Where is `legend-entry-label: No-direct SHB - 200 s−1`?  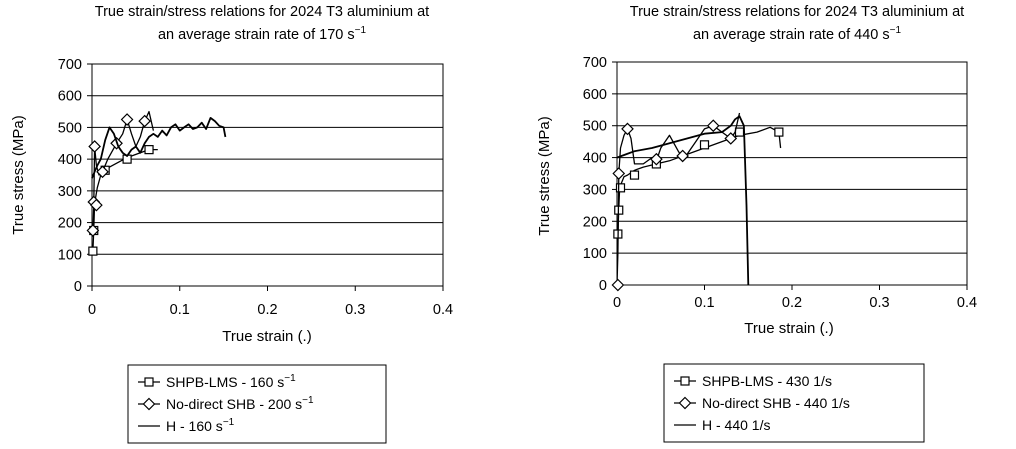
legend-entry-label: No-direct SHB - 200 s−1 is located at coordinates (240, 403).